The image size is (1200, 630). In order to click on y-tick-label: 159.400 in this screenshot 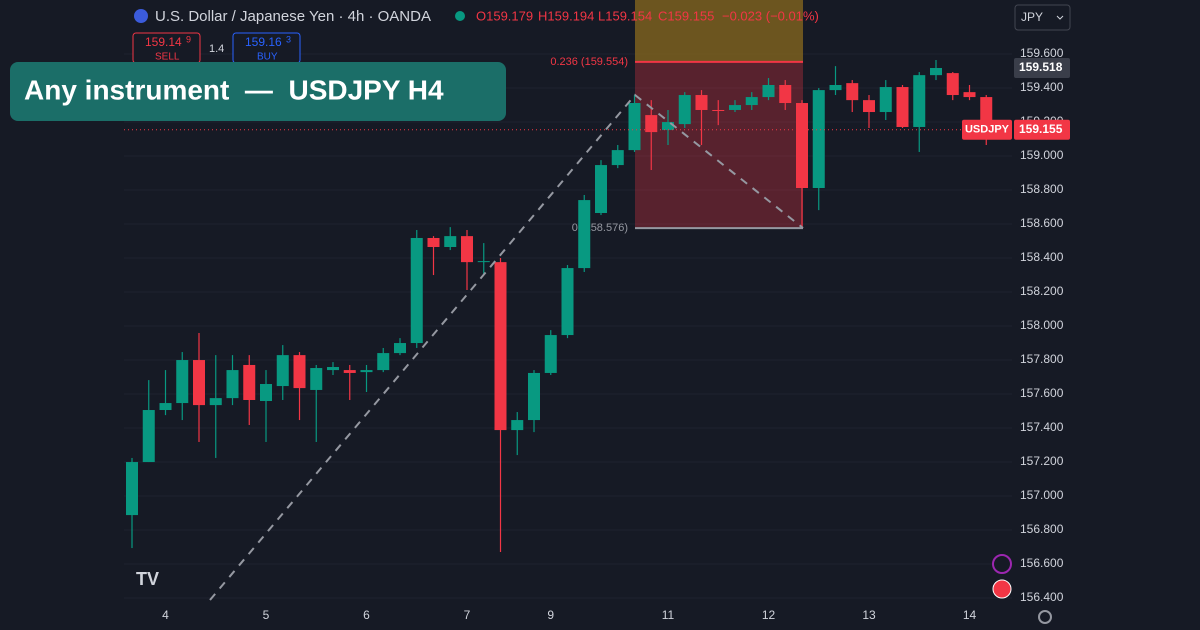, I will do `click(1042, 87)`.